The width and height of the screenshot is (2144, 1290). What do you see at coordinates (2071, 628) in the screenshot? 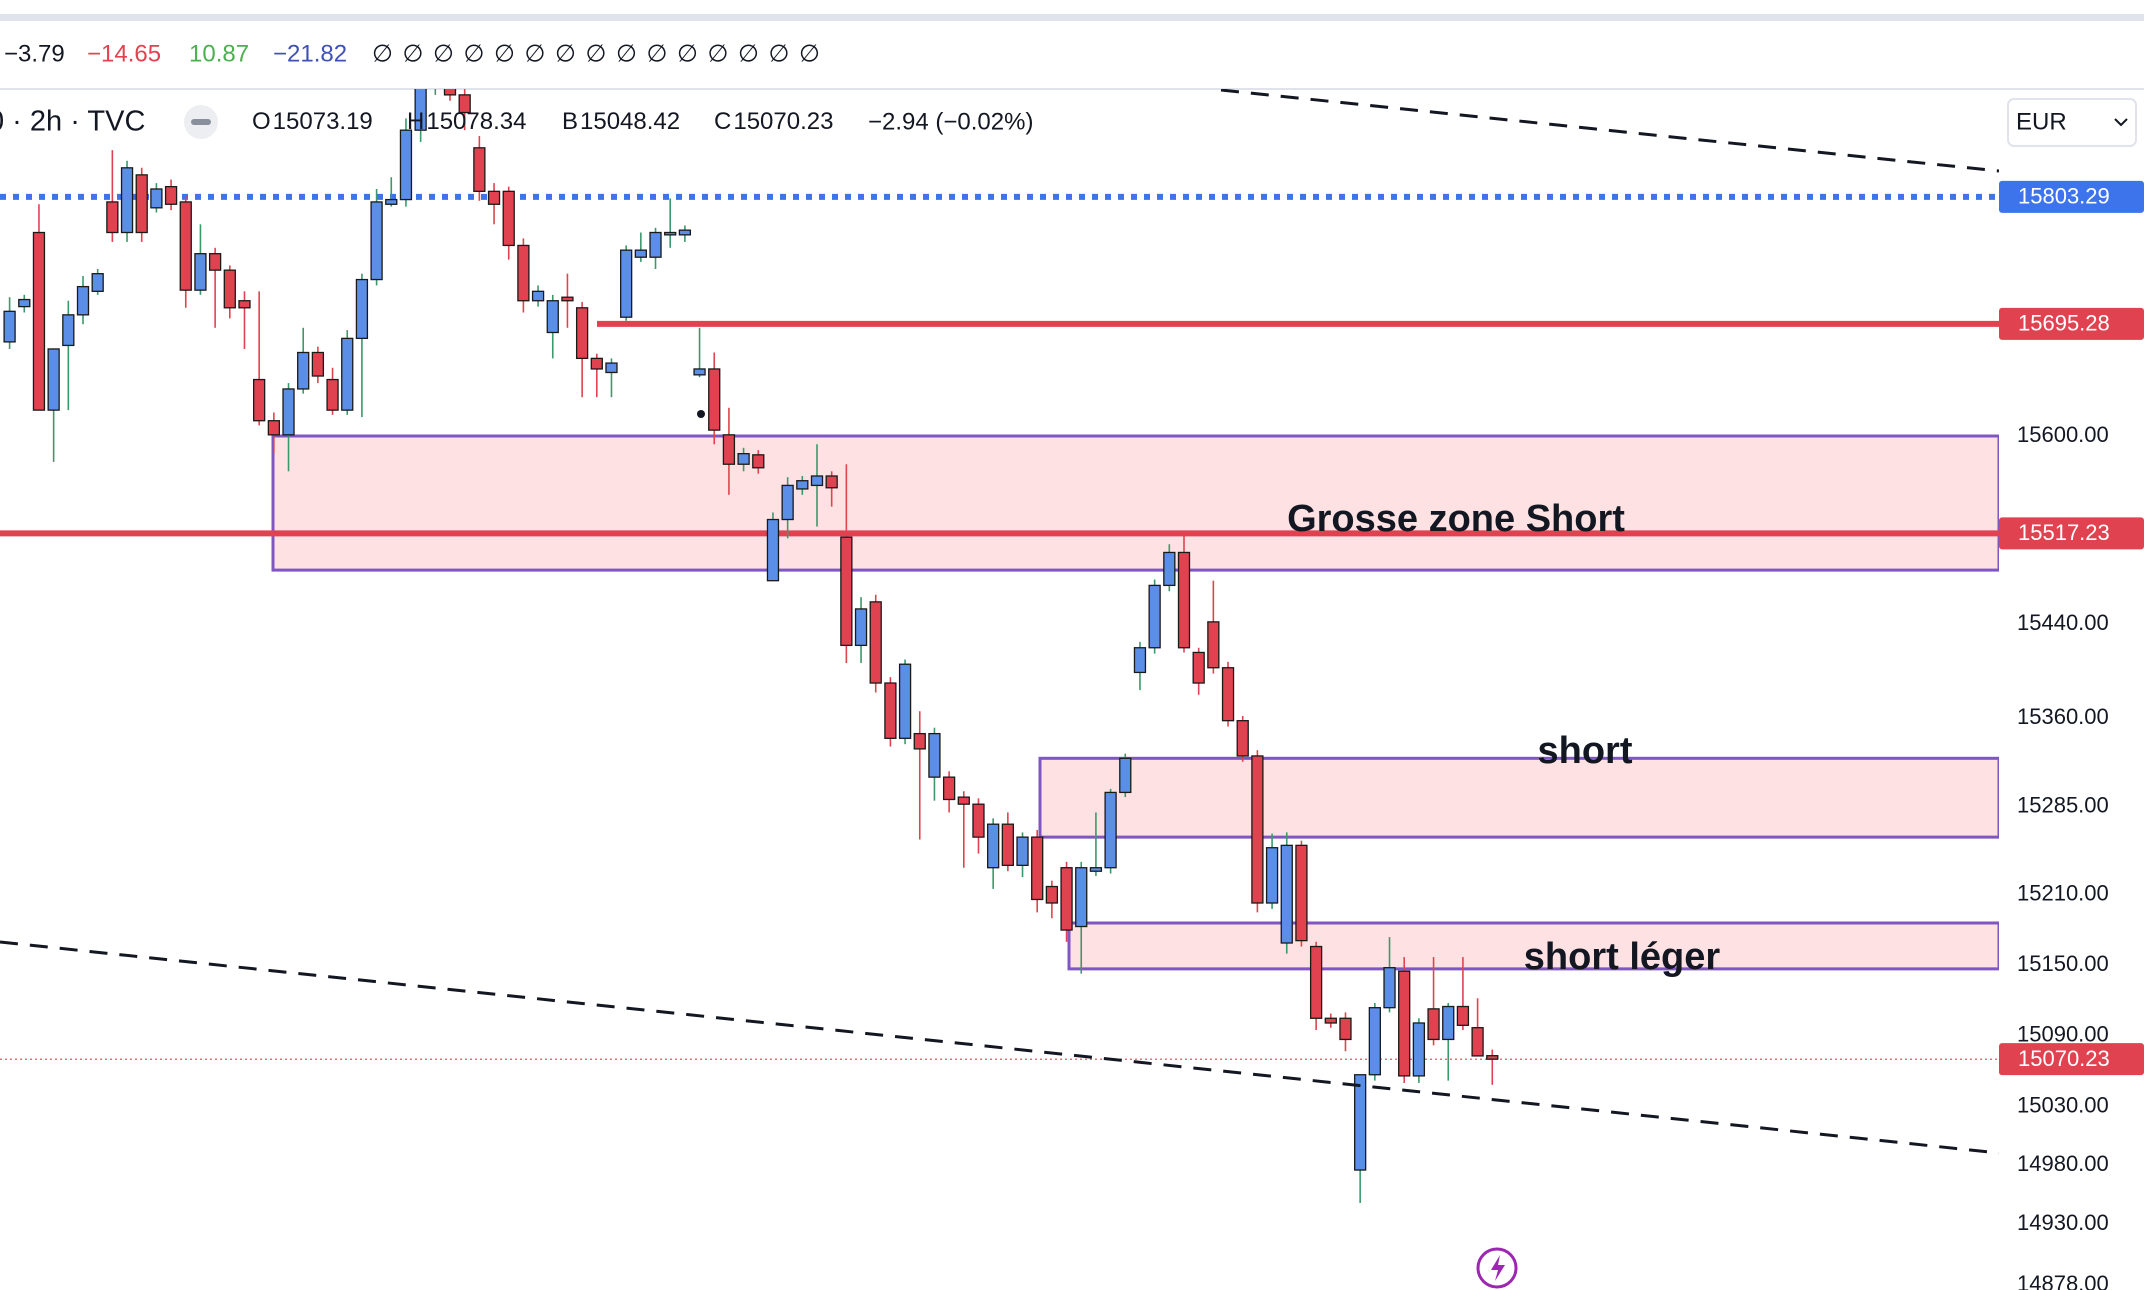
I see `price-tags: 15803.29 15695.28 15517.23 15070.23` at bounding box center [2071, 628].